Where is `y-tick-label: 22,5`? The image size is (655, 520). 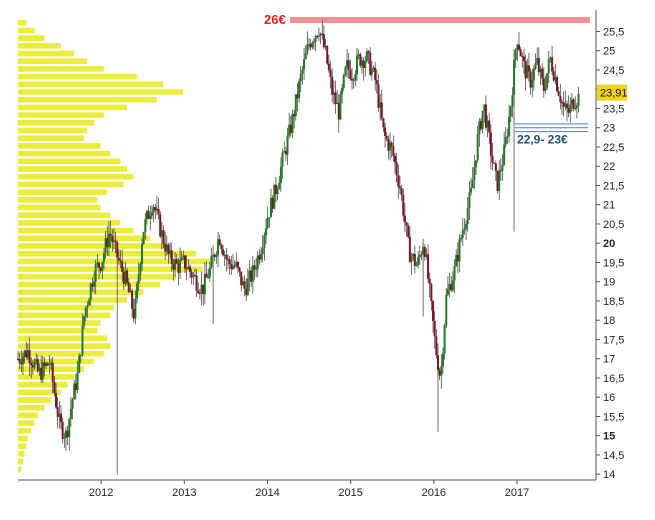
y-tick-label: 22,5 is located at coordinates (613, 148).